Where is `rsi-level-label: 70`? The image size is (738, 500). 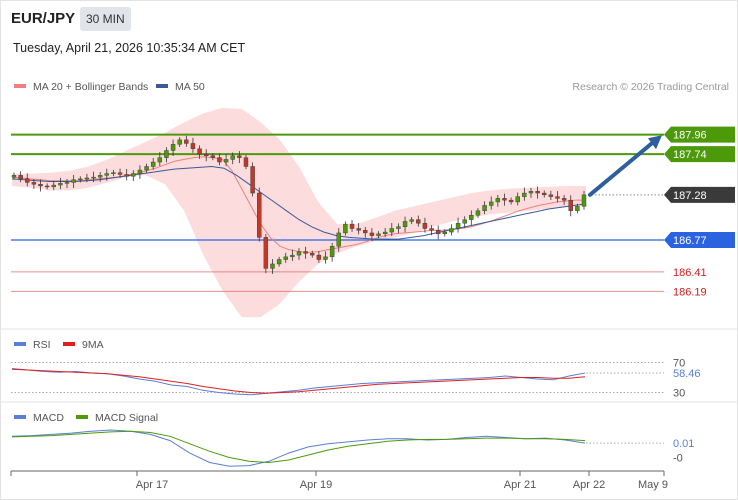 rsi-level-label: 70 is located at coordinates (679, 364).